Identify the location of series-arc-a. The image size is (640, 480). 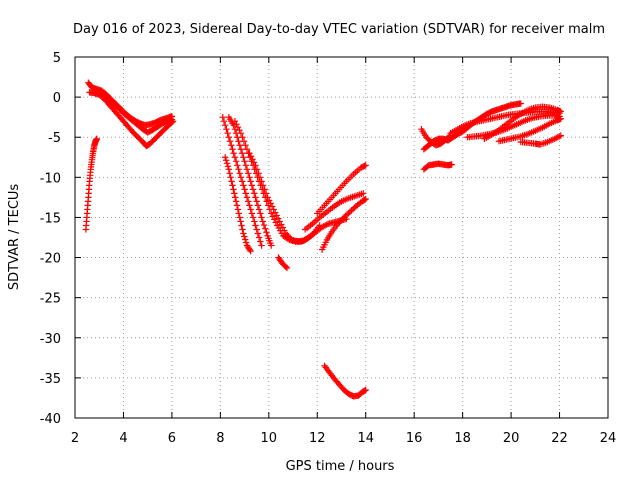
(91, 184).